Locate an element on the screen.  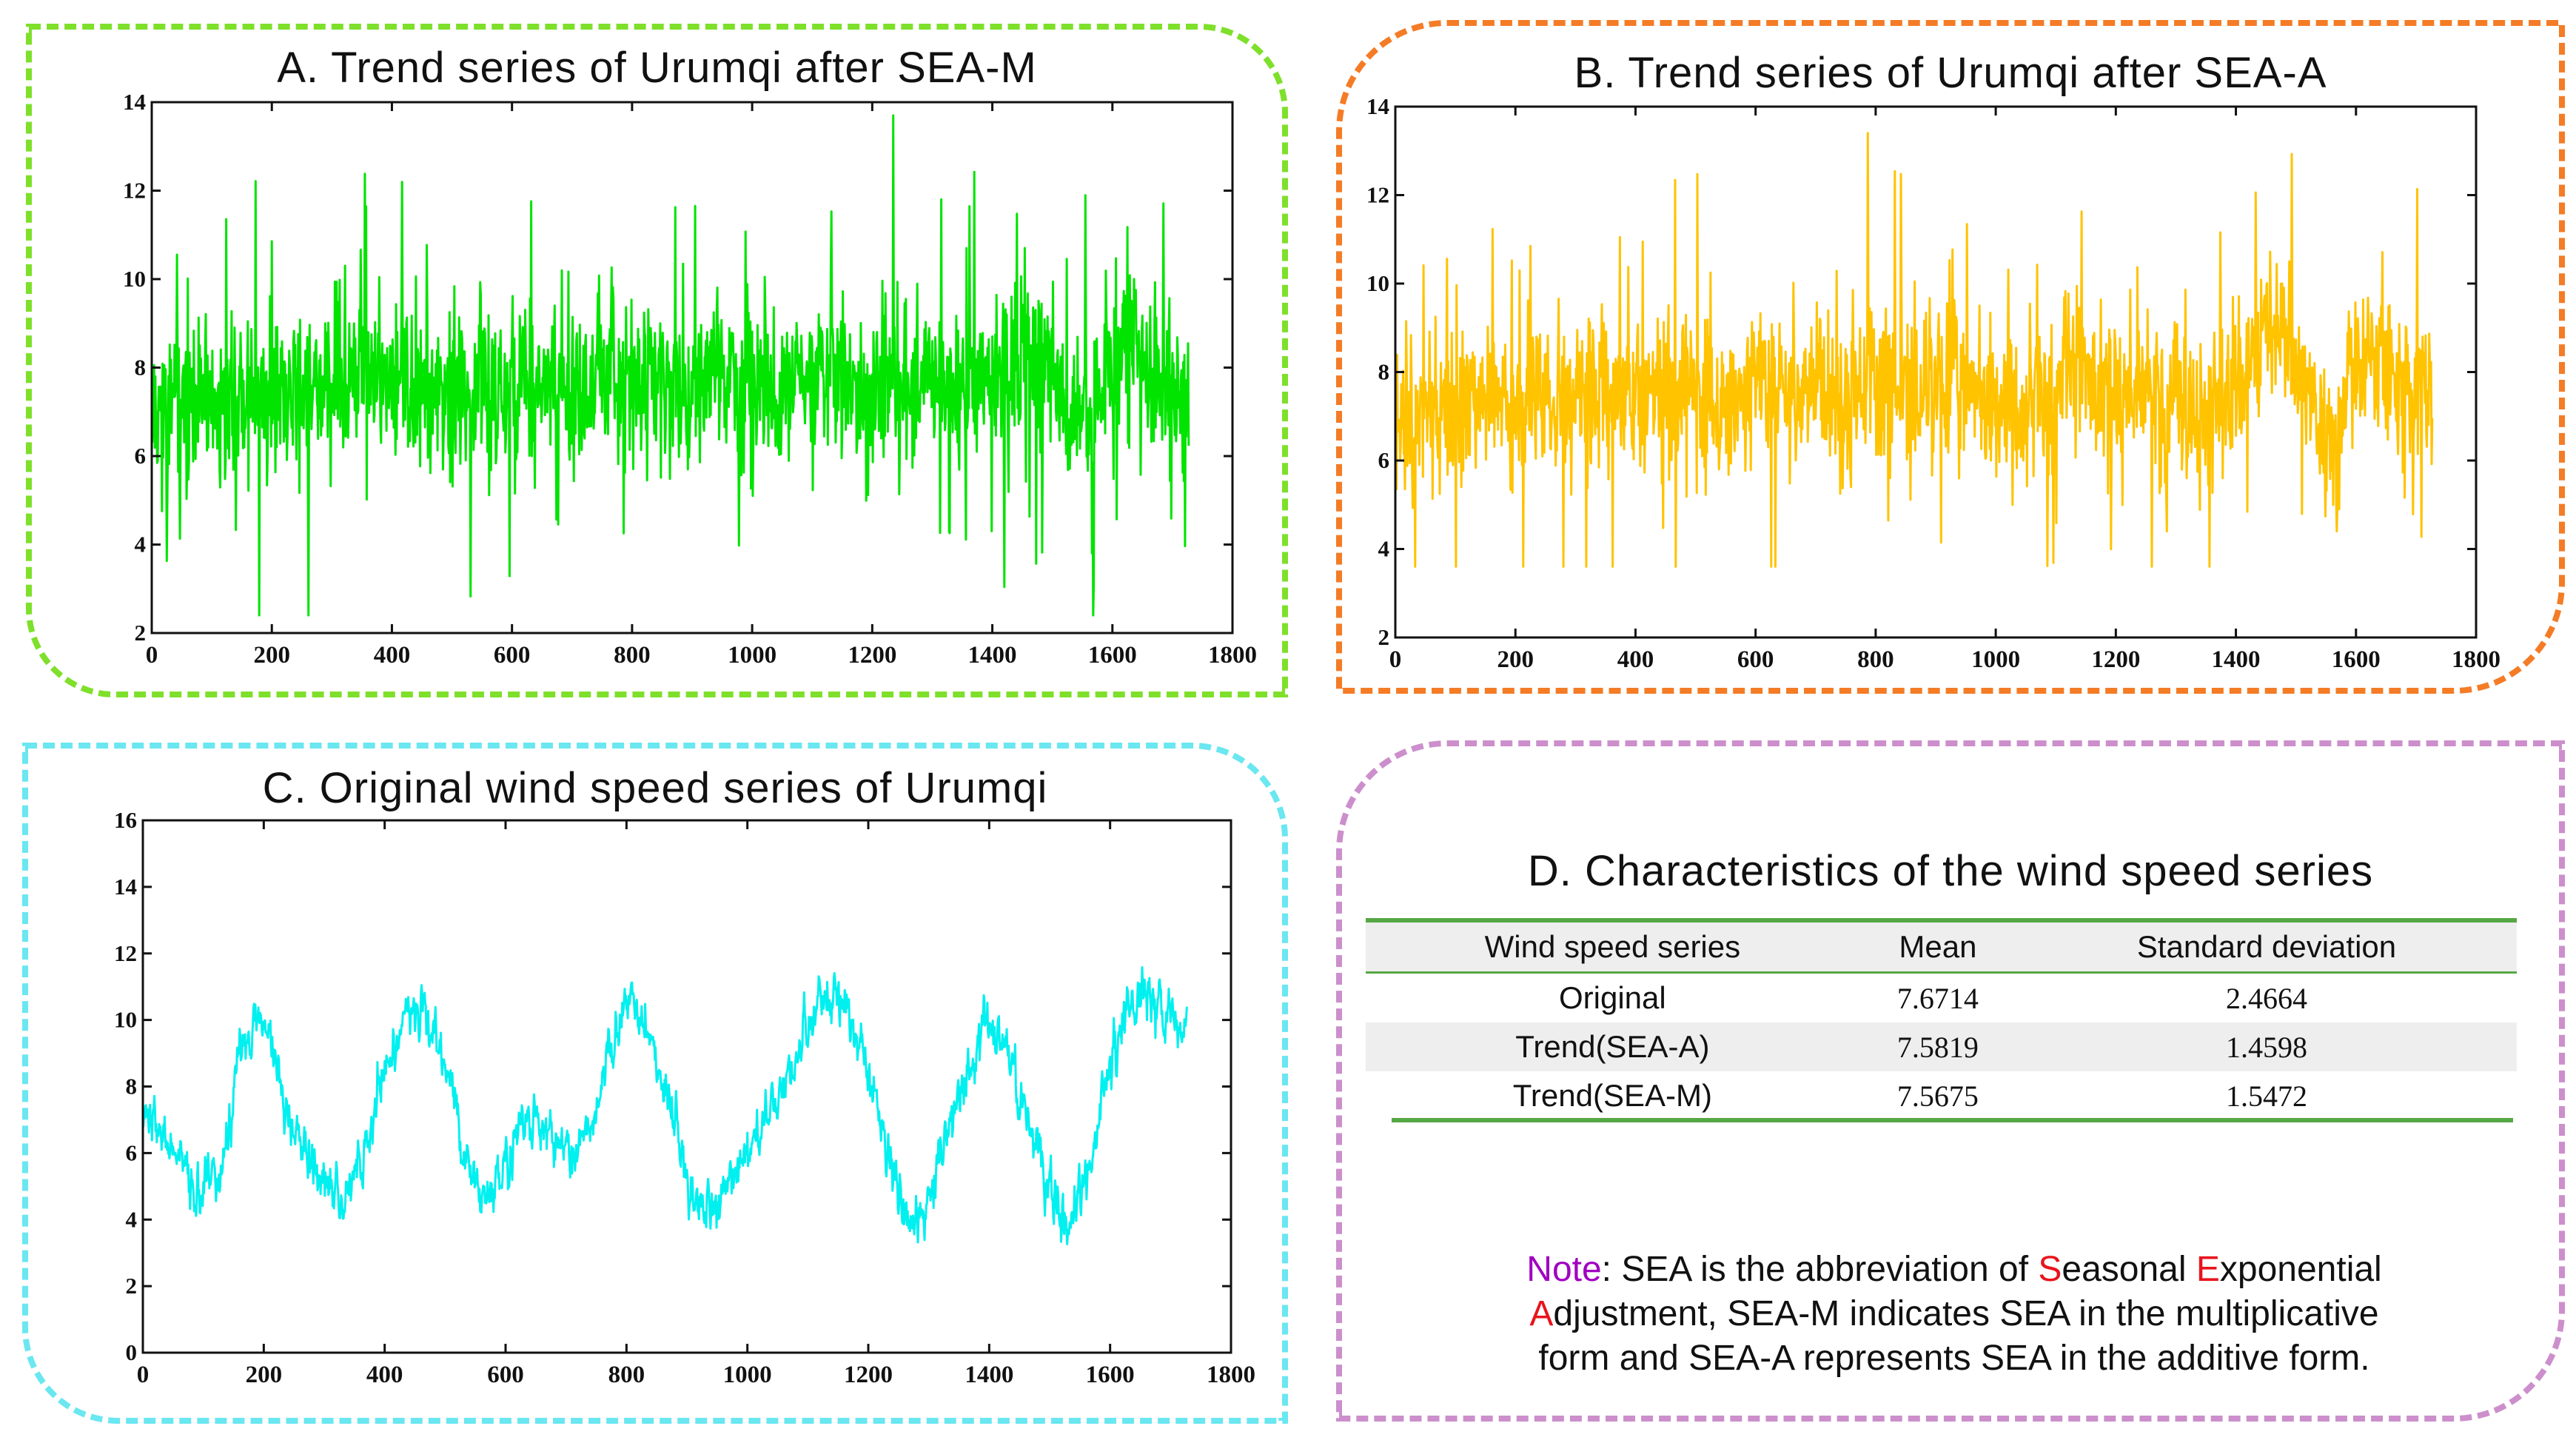
cell-std: 2.4664 is located at coordinates (2267, 998).